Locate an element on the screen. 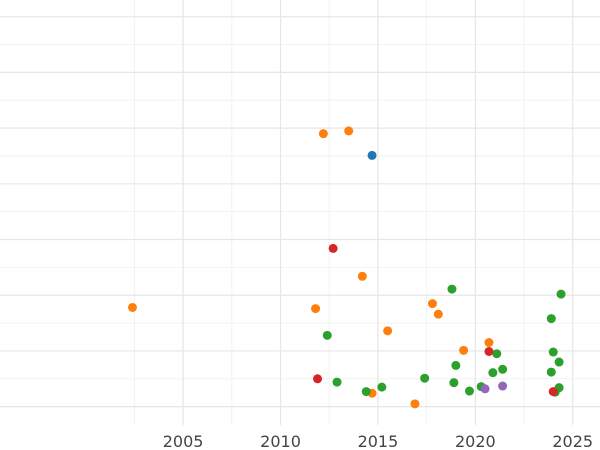 This screenshot has height=450, width=600. x-tick-label: 2025 is located at coordinates (572, 441).